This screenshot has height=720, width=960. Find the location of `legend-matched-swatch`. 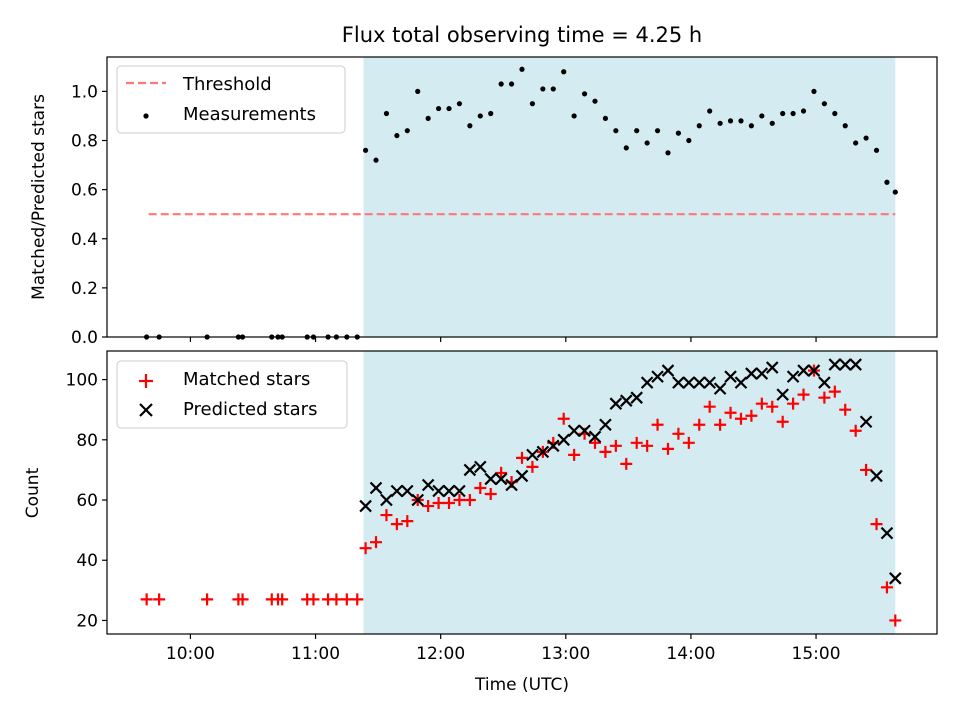

legend-matched-swatch is located at coordinates (146, 381).